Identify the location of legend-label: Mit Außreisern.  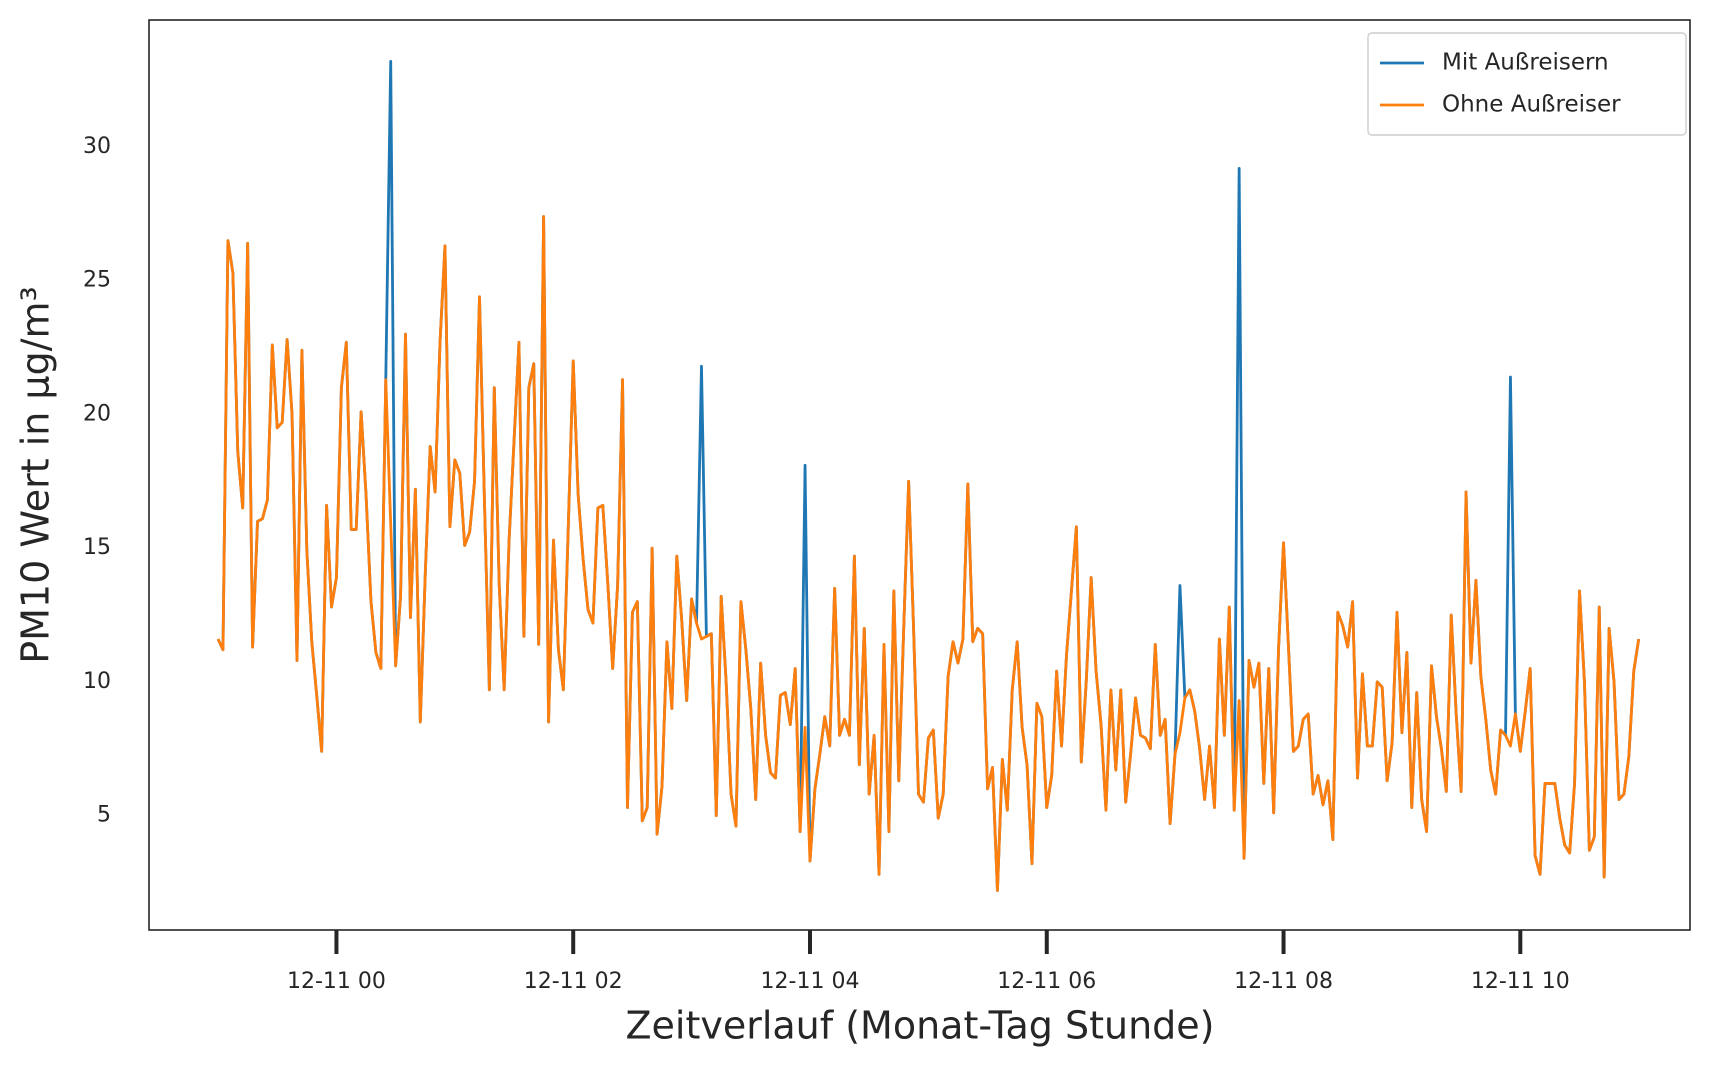
(1525, 63).